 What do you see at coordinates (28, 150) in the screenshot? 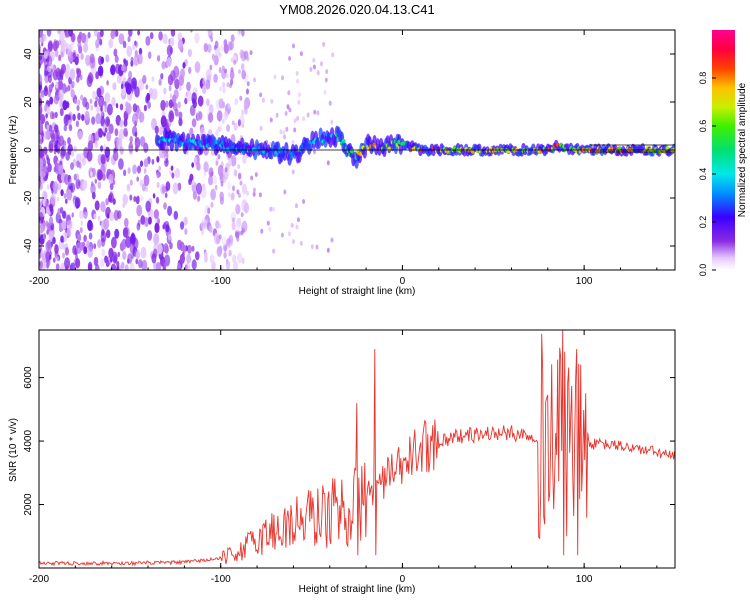
I see `y-tick-label: 0` at bounding box center [28, 150].